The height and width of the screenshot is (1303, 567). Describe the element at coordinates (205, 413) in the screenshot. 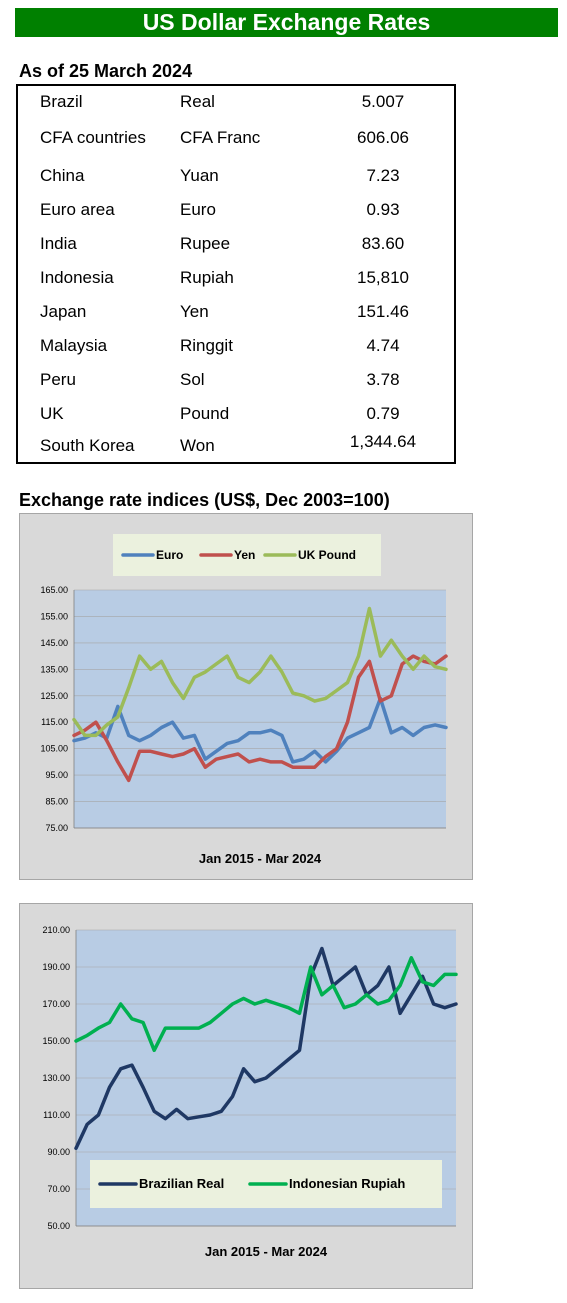

I see `currency-cell: Pound` at that location.